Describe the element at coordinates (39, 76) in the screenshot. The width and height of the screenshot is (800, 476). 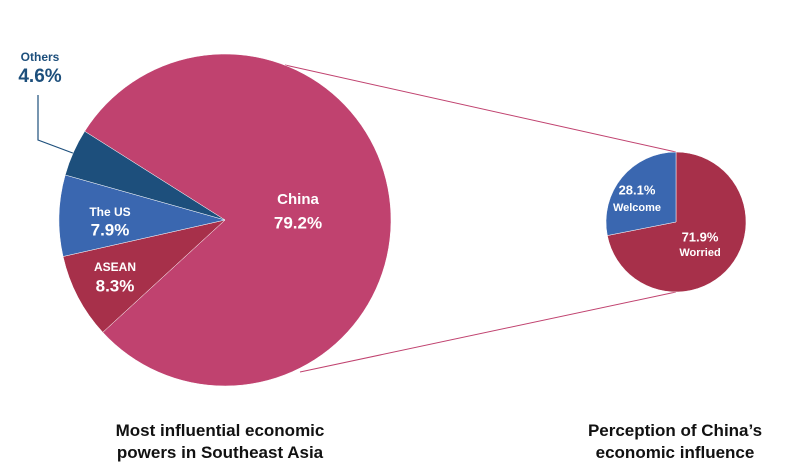
I see `slice-value-label: 4.6%` at that location.